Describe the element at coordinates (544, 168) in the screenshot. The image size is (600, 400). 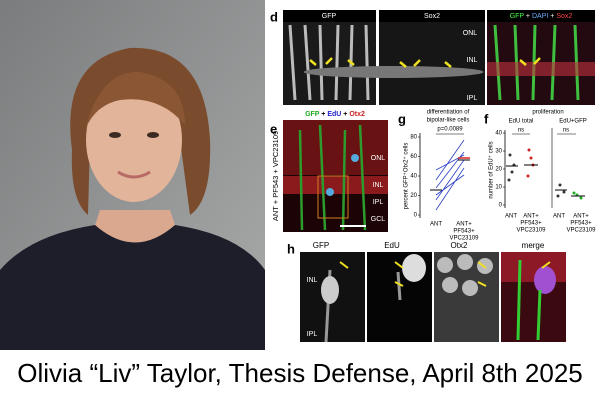
I see `plot-f` at that location.